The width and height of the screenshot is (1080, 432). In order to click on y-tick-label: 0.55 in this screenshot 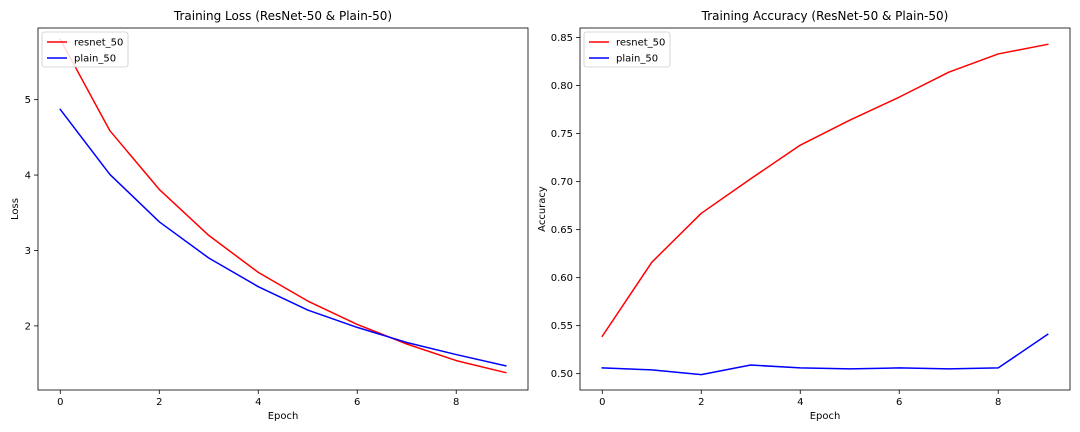, I will do `click(562, 326)`.